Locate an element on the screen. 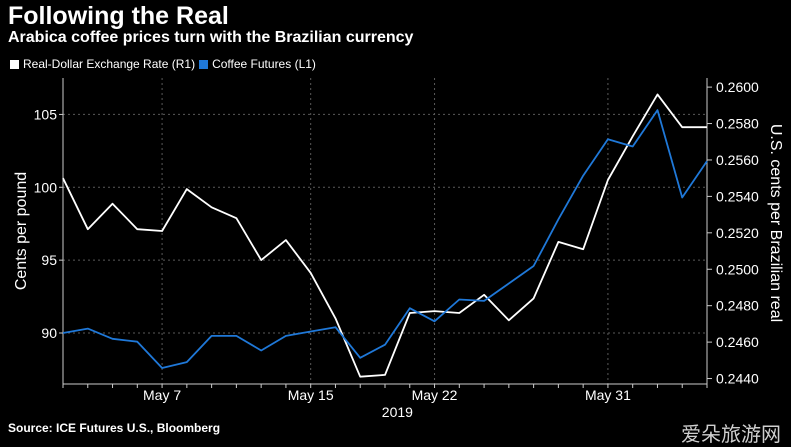 The image size is (791, 447). legend-item-exchange-rate: Real-Dollar Exchange Rate (R1) is located at coordinates (102, 64).